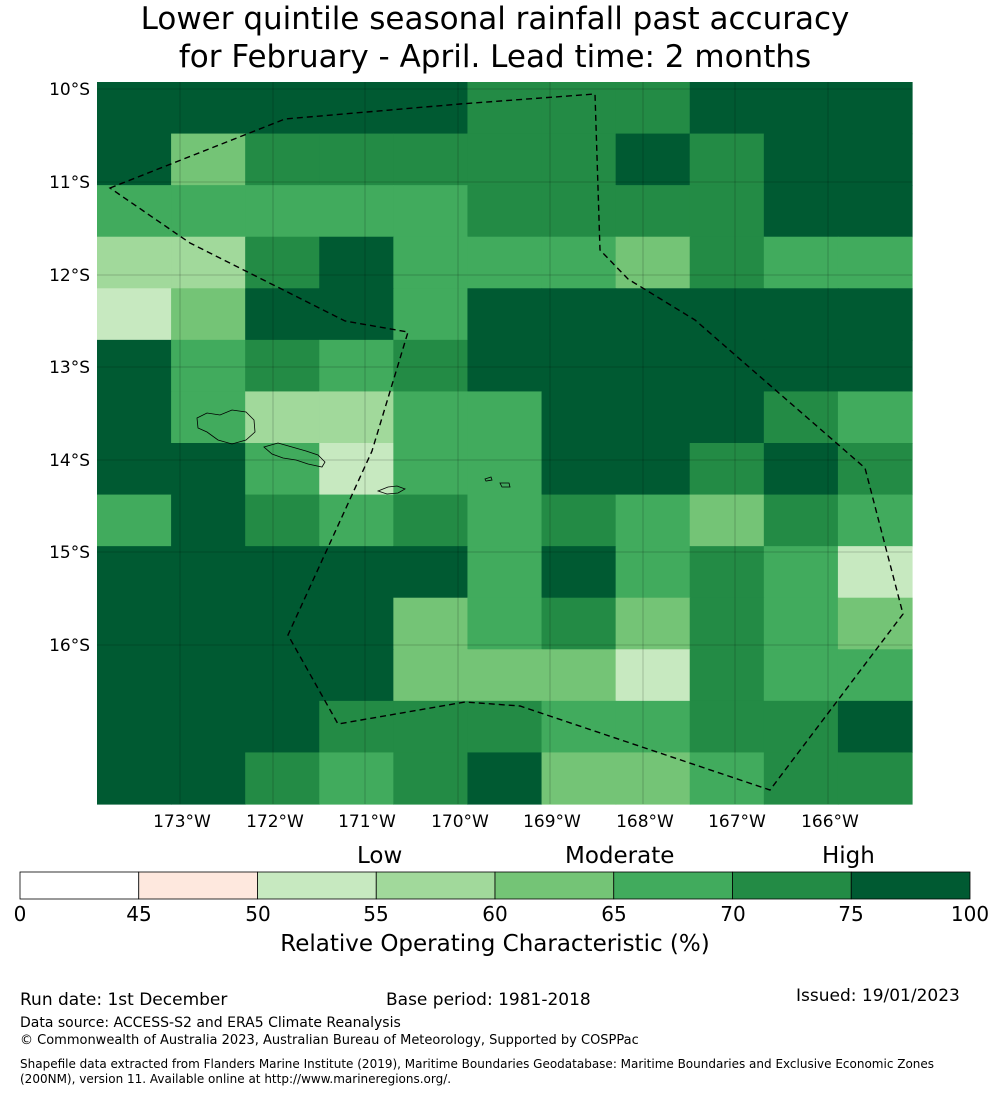  What do you see at coordinates (69, 368) in the screenshot?
I see `lat-label-13s: 13°S` at bounding box center [69, 368].